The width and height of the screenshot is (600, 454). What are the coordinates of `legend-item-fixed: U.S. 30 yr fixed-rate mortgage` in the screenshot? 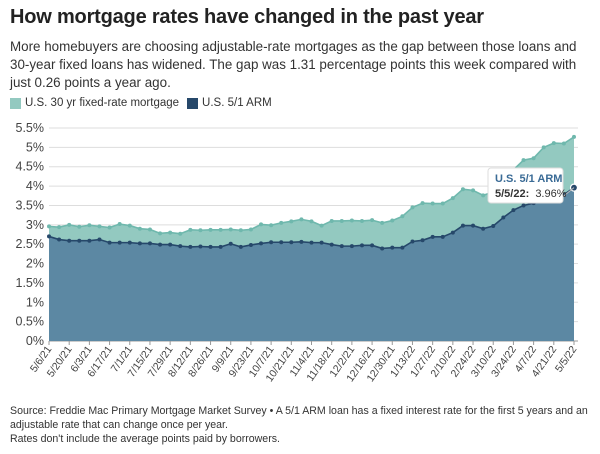 It's located at (94, 103).